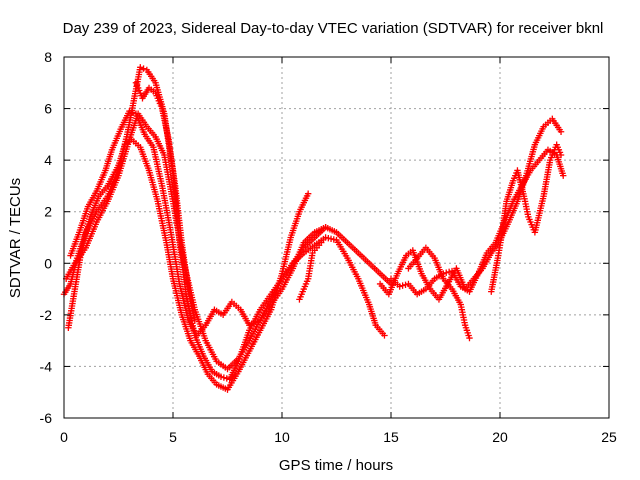  What do you see at coordinates (46, 315) in the screenshot?
I see `y-tick-label: -2` at bounding box center [46, 315].